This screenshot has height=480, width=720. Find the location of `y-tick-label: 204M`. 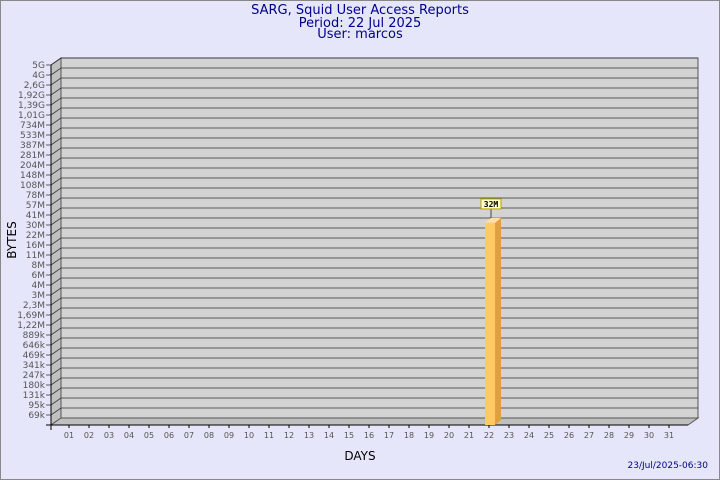

y-tick-label: 204M is located at coordinates (32, 166).